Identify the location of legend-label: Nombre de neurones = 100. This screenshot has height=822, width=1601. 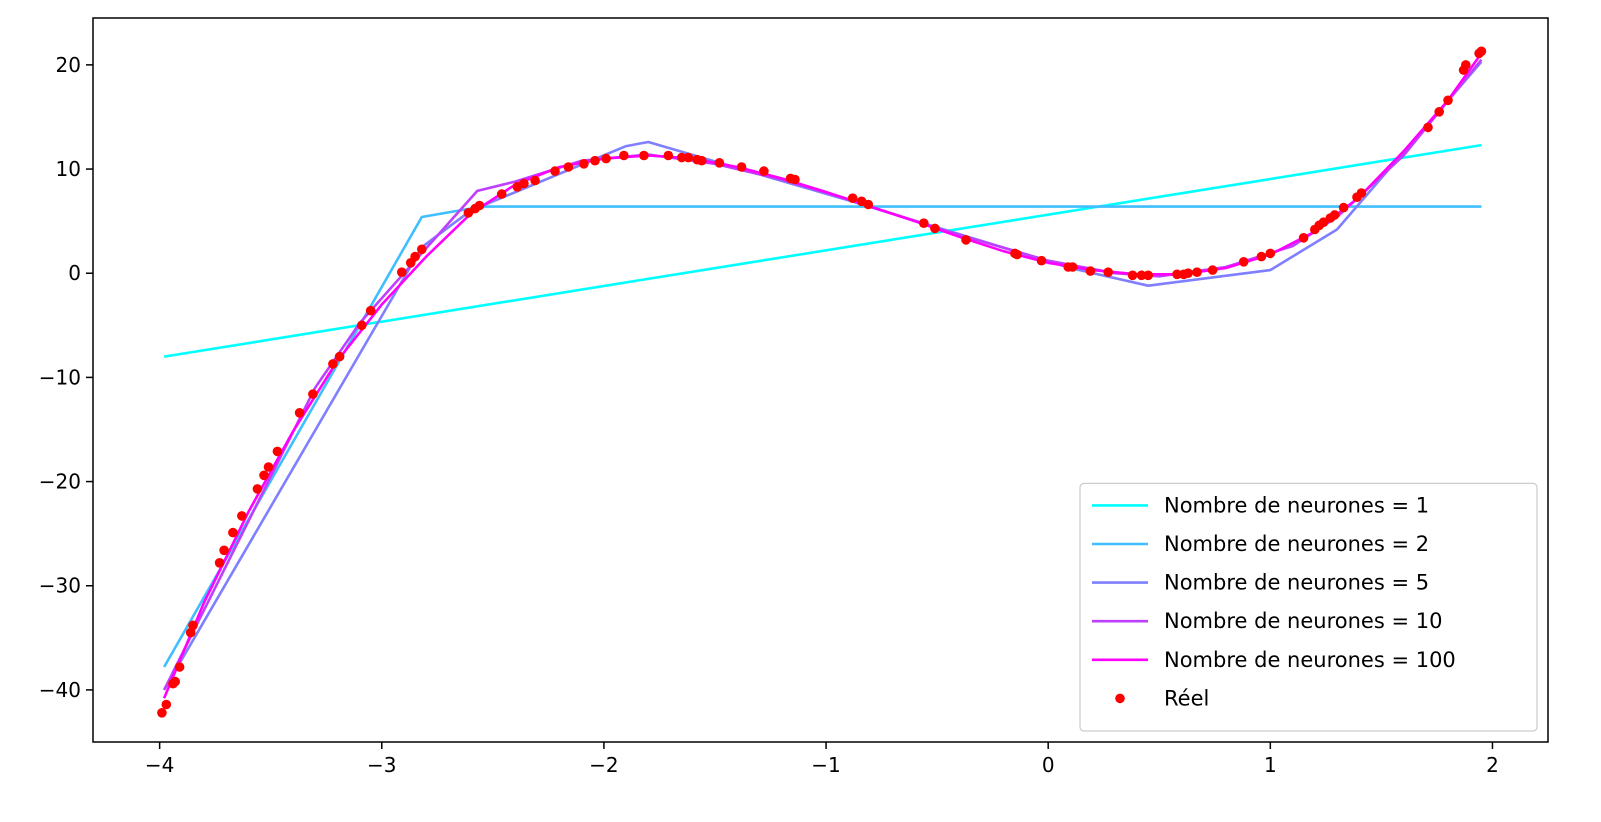
(1310, 660).